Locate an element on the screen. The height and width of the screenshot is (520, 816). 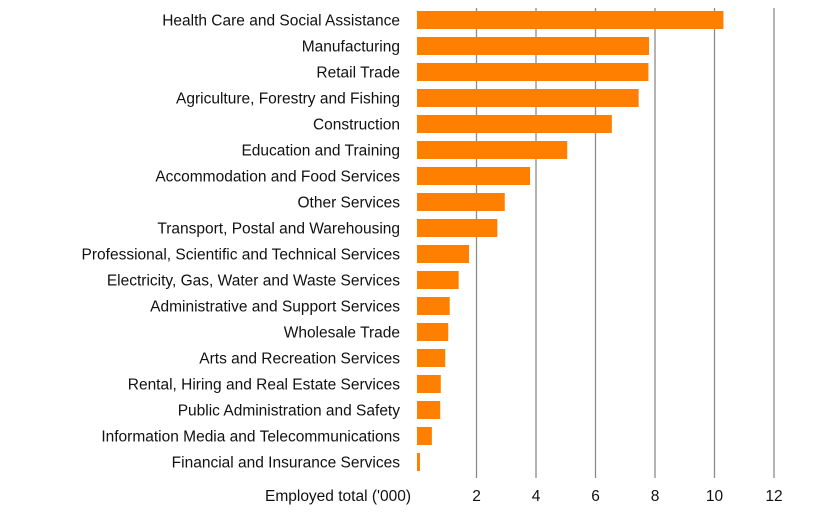
category-label-8: Transport, Postal and Warehousing is located at coordinates (278, 229).